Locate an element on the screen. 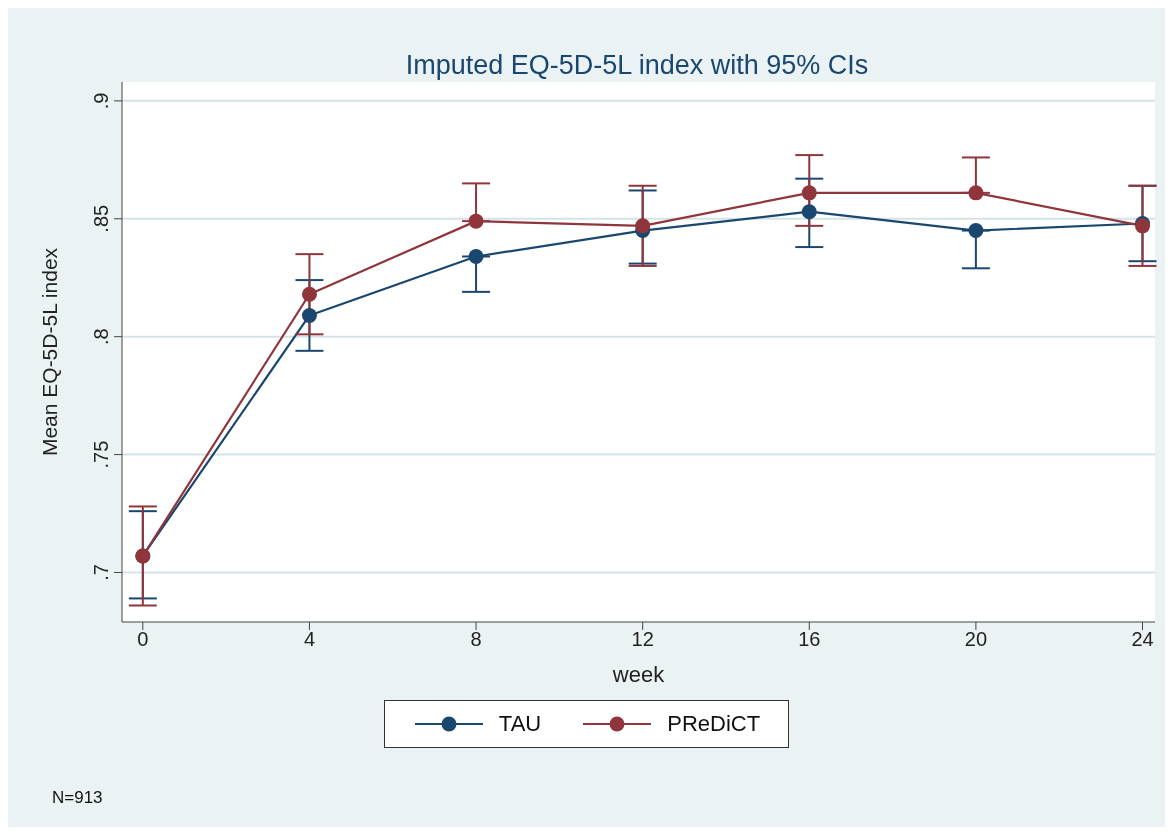  x-tick-label: 8 is located at coordinates (476, 639).